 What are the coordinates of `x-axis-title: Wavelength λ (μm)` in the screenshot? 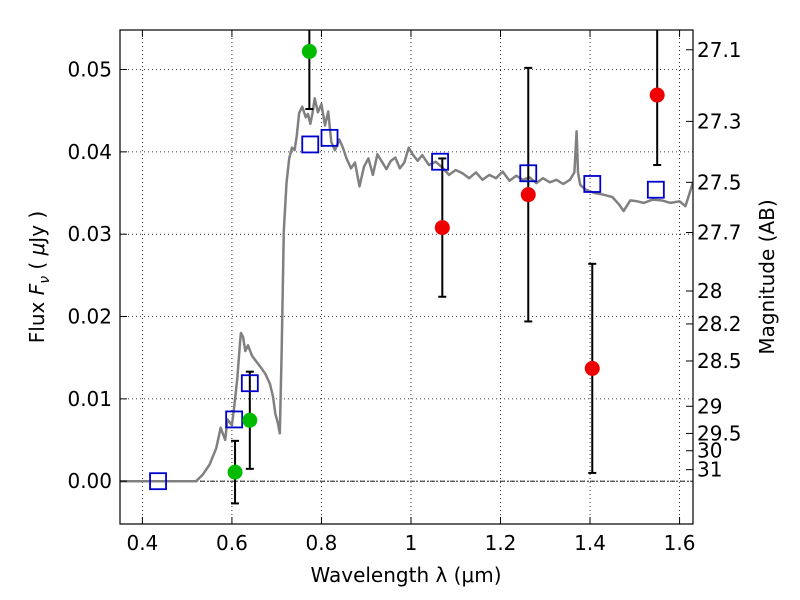 It's located at (405, 575).